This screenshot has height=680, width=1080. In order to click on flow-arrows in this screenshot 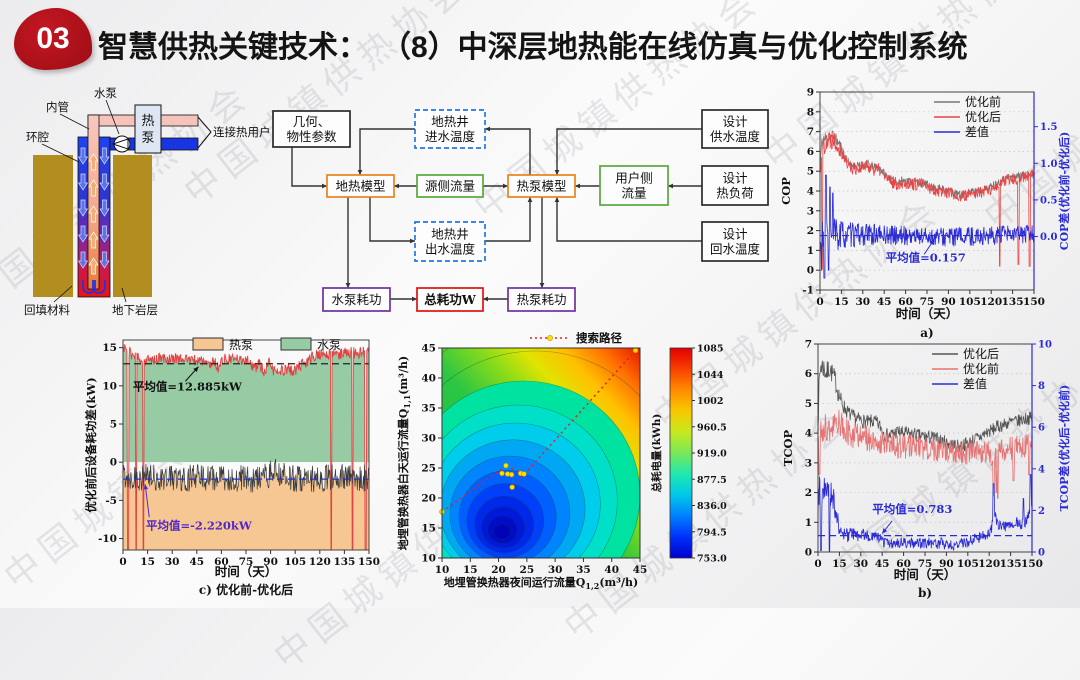, I will do `click(93, 211)`.